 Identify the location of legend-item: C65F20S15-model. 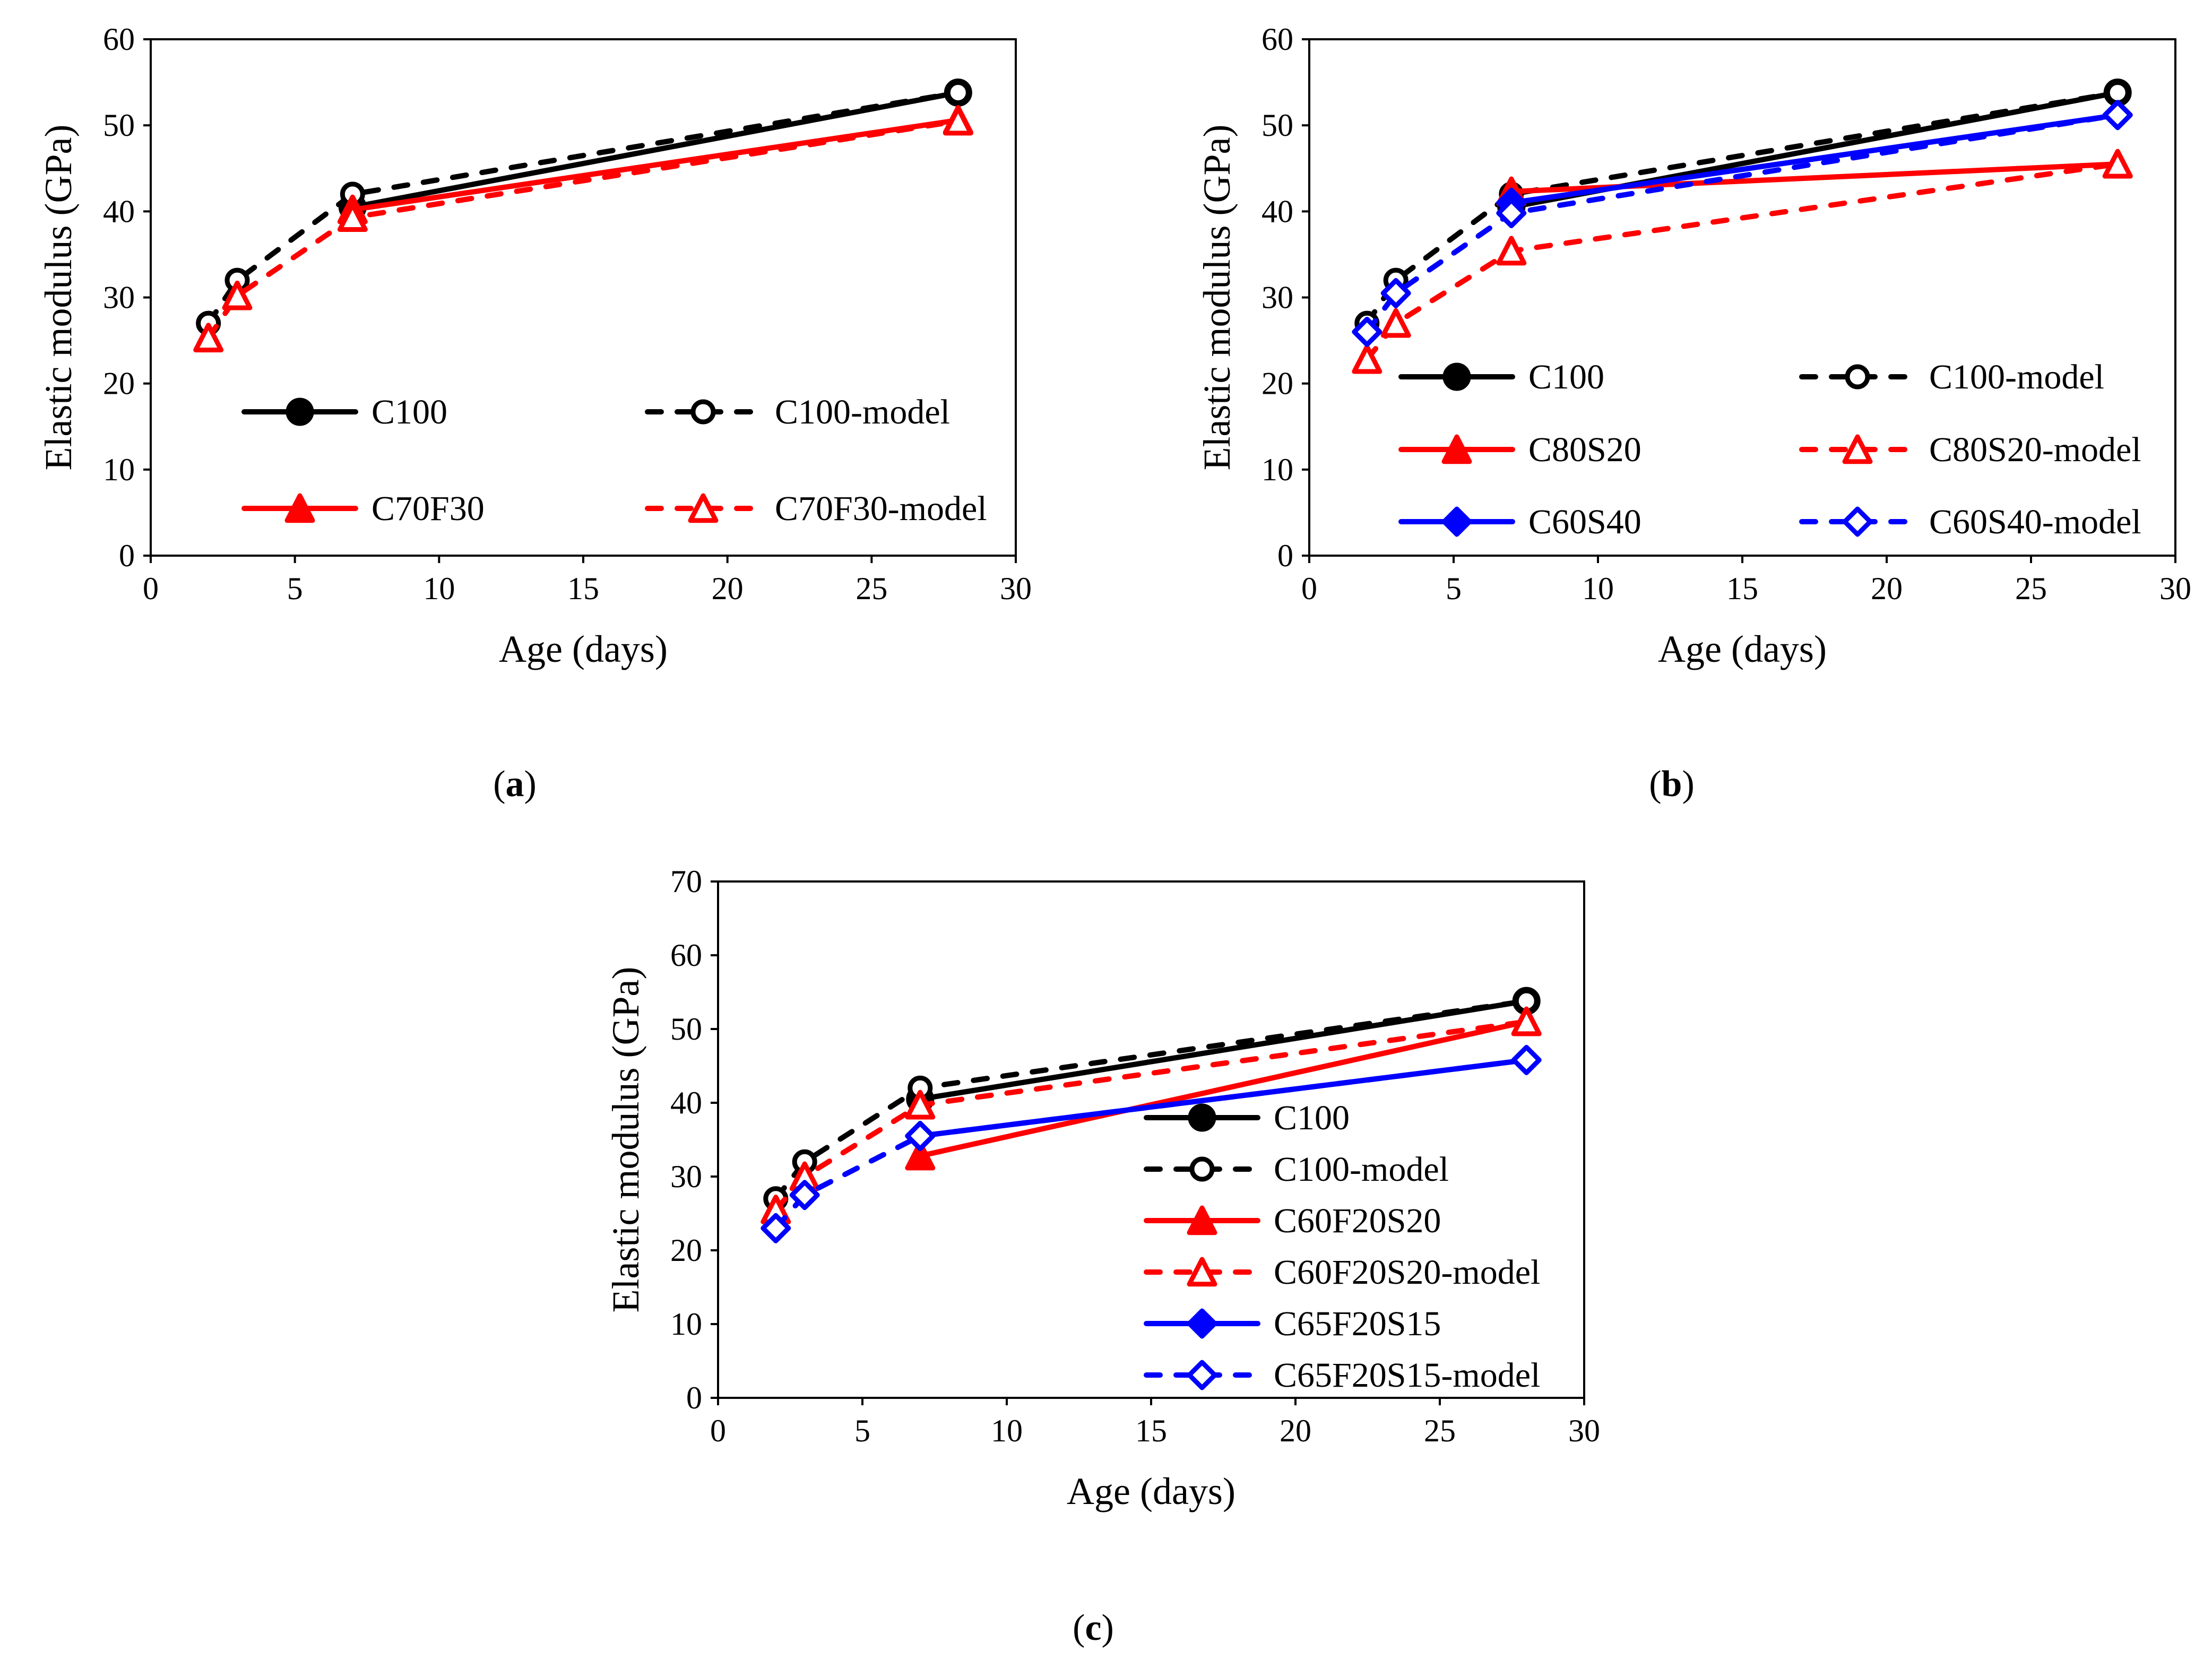
(1342, 1375).